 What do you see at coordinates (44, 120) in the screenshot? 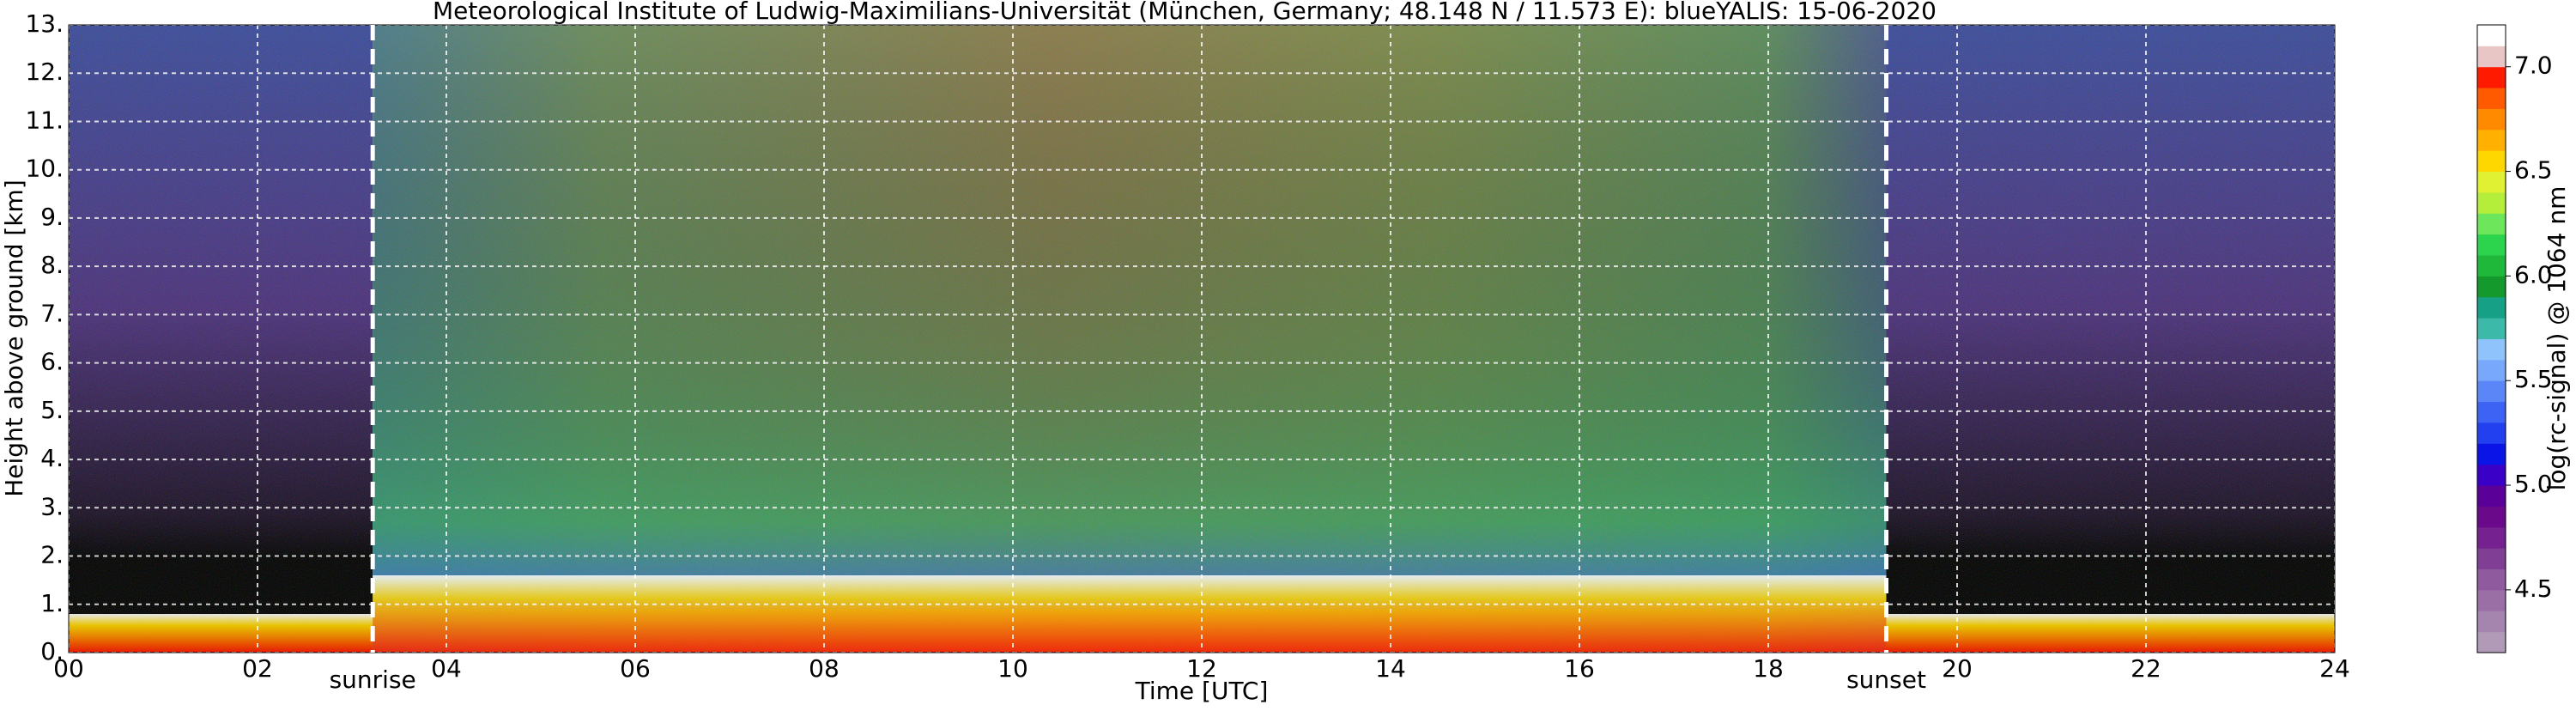
I see `y-tick-label: 11.` at bounding box center [44, 120].